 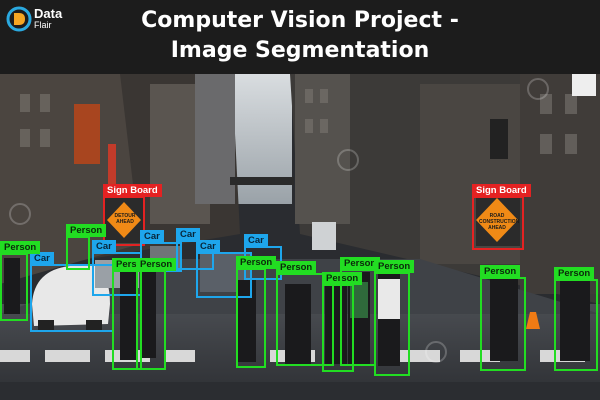 I want to click on logo-mark-icon, so click(x=19, y=19).